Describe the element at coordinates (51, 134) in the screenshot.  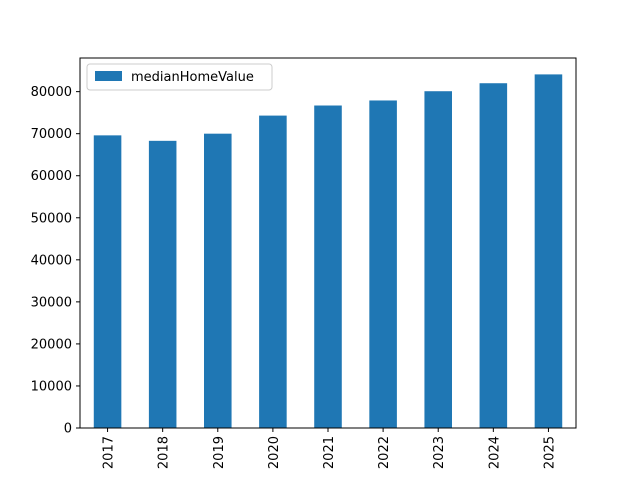
I see `y-tick-label: 70000` at that location.